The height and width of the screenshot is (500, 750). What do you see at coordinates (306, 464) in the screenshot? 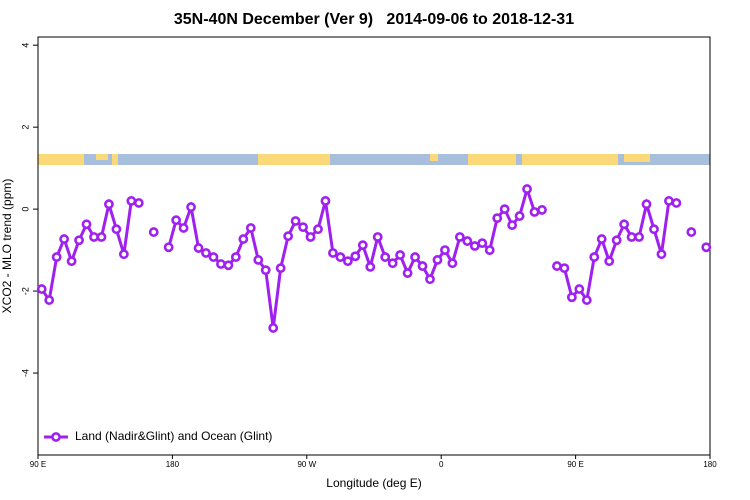
I see `x-tick-label: 90 W` at bounding box center [306, 464].